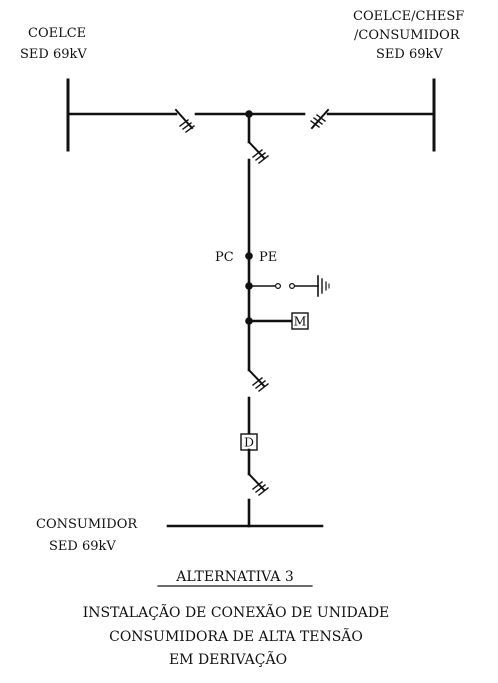  I want to click on right-source-name-2: /CONSUMIDOR, so click(407, 35).